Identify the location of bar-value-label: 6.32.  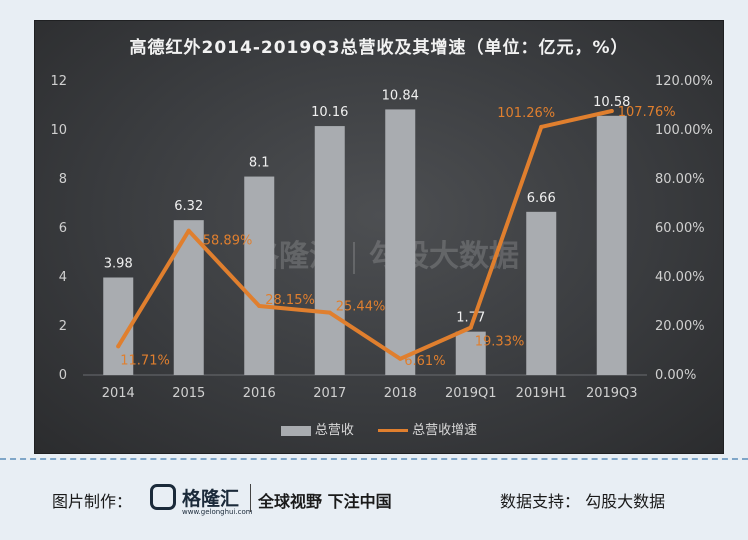
(188, 206).